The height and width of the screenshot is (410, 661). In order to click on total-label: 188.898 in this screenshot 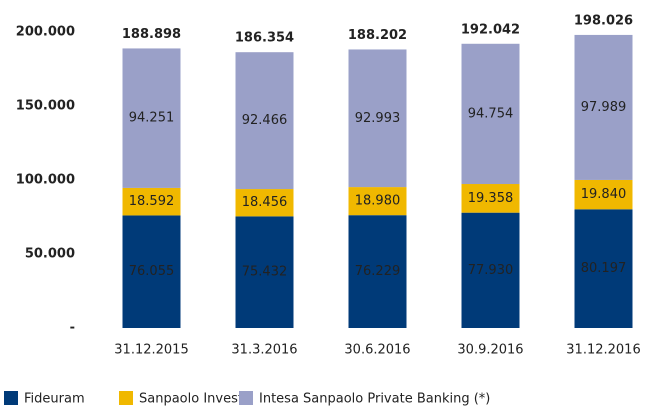, I will do `click(151, 34)`.